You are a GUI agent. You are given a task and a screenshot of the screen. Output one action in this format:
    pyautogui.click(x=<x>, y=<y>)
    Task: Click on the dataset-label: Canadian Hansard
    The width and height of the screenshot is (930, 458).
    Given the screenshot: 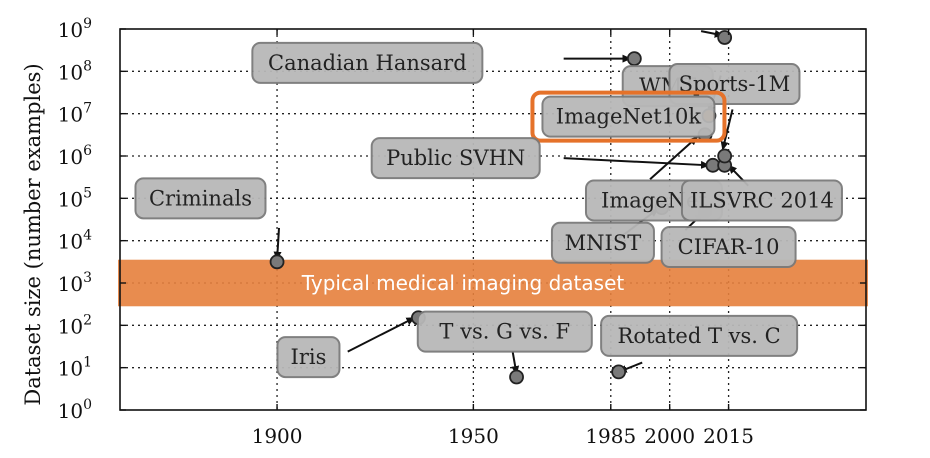 What is the action you would take?
    pyautogui.click(x=367, y=62)
    